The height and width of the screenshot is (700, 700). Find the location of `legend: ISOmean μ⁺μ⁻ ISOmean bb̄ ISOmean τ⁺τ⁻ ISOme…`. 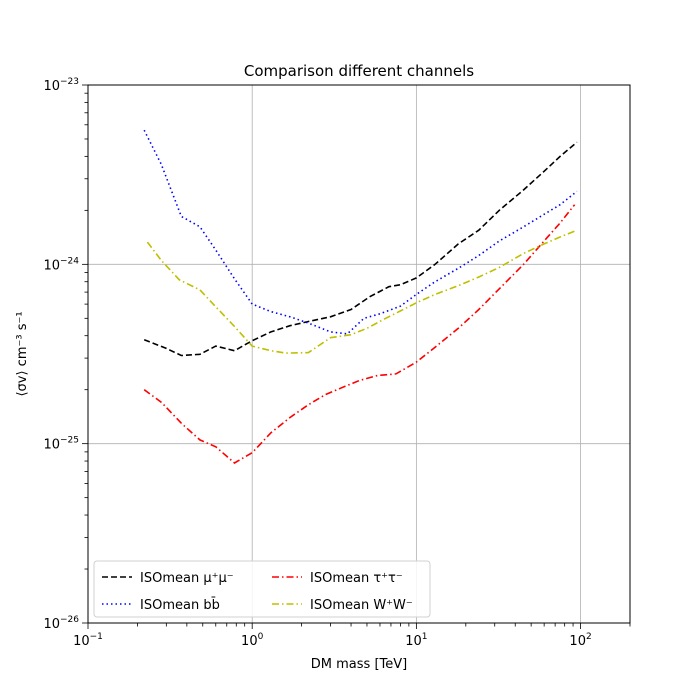

legend: ISOmean μ⁺μ⁻ ISOmean bb̄ ISOmean τ⁺τ⁻ ISOme… is located at coordinates (262, 589).